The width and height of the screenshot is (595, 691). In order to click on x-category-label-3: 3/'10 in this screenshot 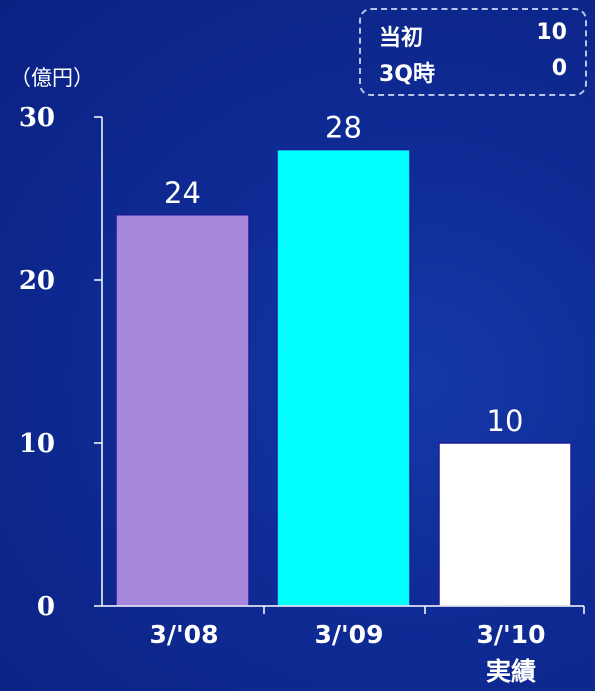, I will do `click(511, 634)`.